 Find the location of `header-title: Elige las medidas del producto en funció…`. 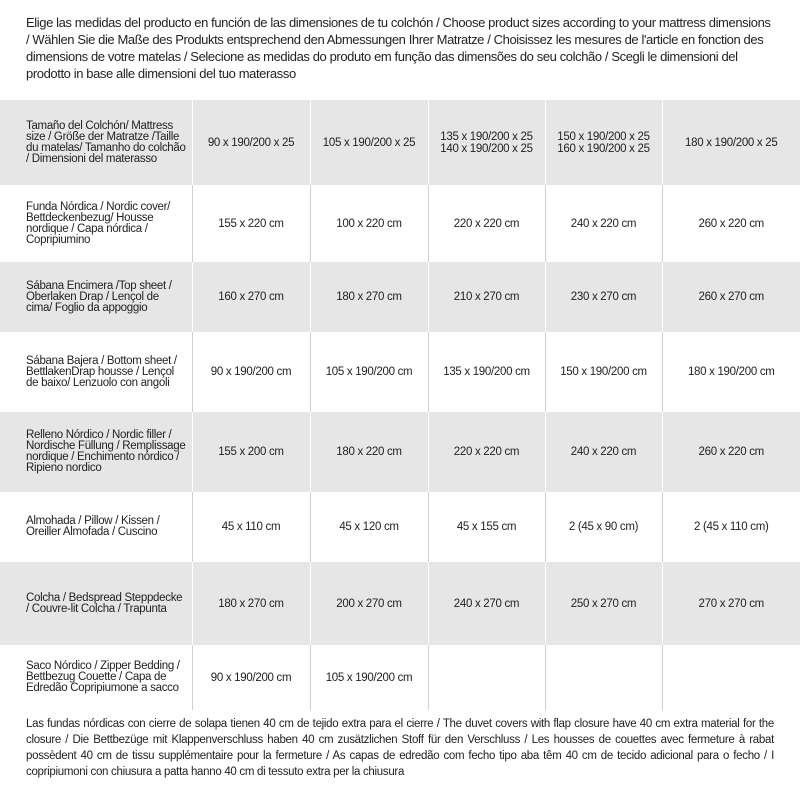

header-title: Elige las medidas del producto en funció… is located at coordinates (398, 48).